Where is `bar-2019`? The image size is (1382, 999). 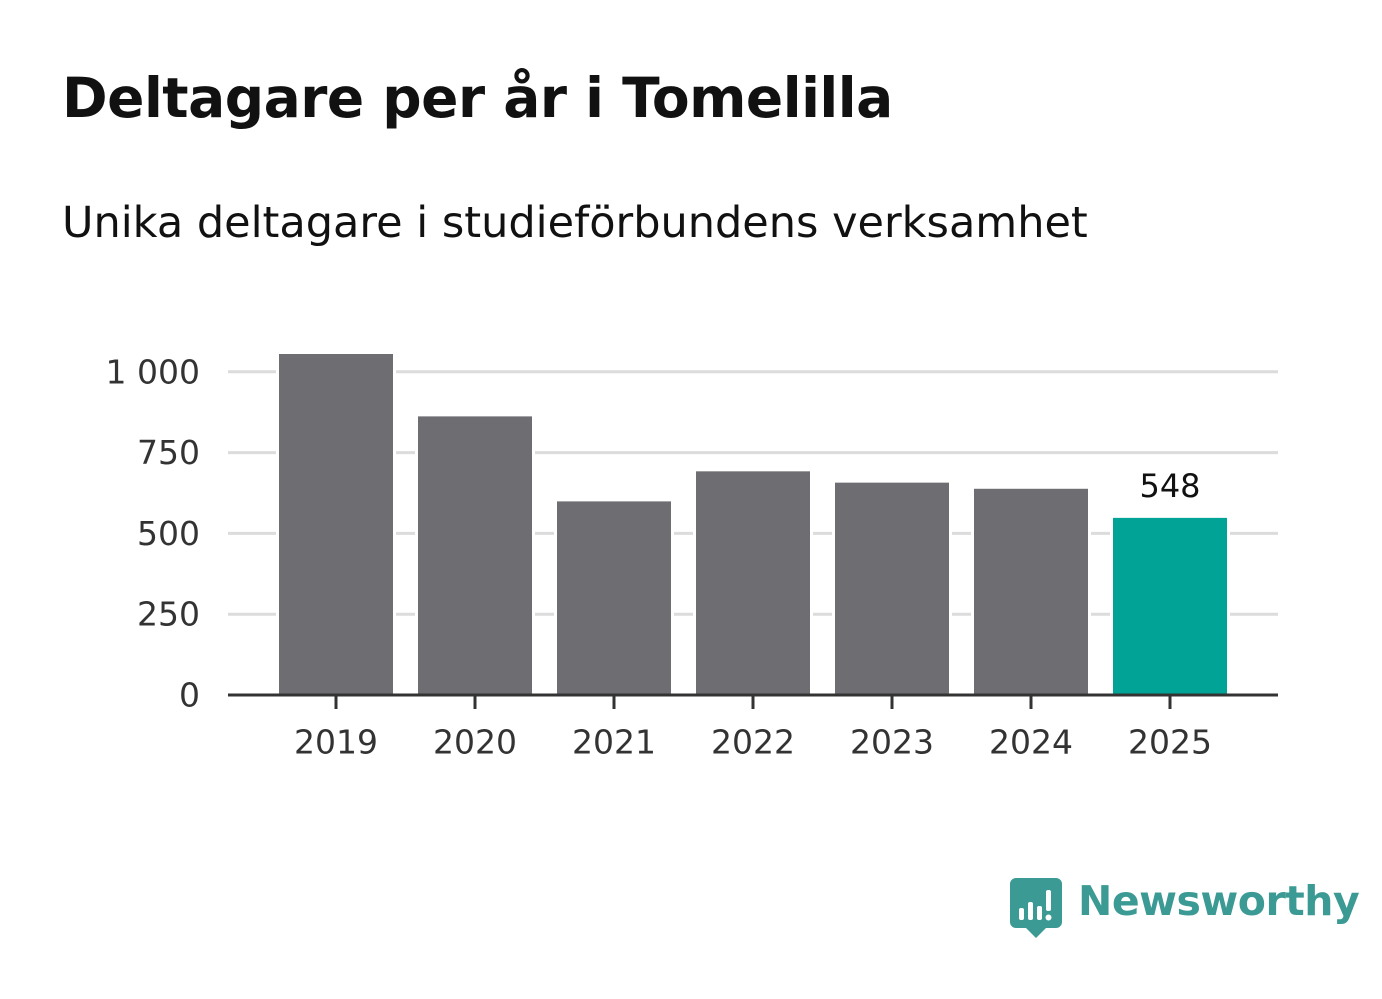 bar-2019 is located at coordinates (336, 524).